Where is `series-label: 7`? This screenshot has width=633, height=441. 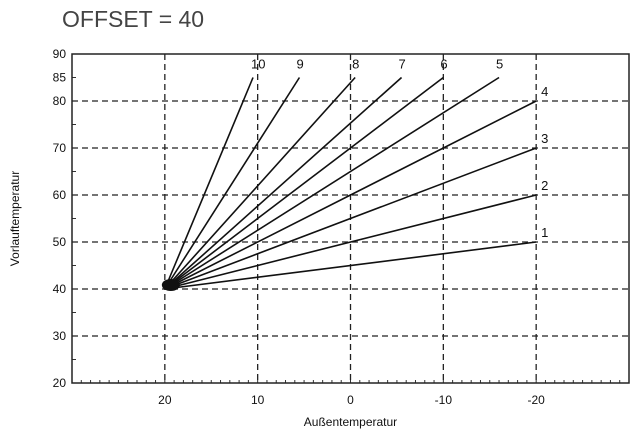 series-label: 7 is located at coordinates (402, 64).